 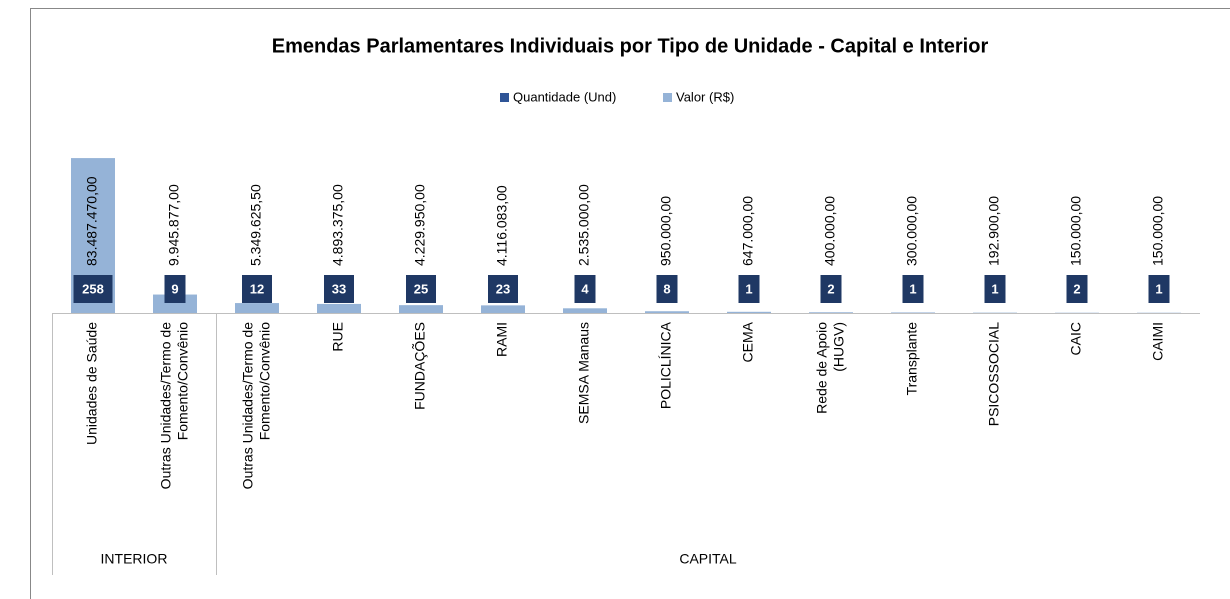 I want to click on x-tick-label: RUE, so click(x=338, y=337).